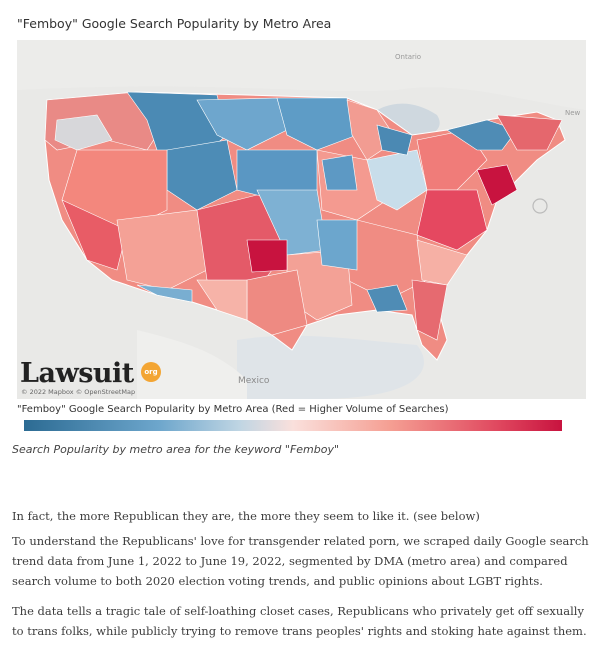 The height and width of the screenshot is (651, 606). Describe the element at coordinates (540, 206) in the screenshot. I see `map-marker` at that location.